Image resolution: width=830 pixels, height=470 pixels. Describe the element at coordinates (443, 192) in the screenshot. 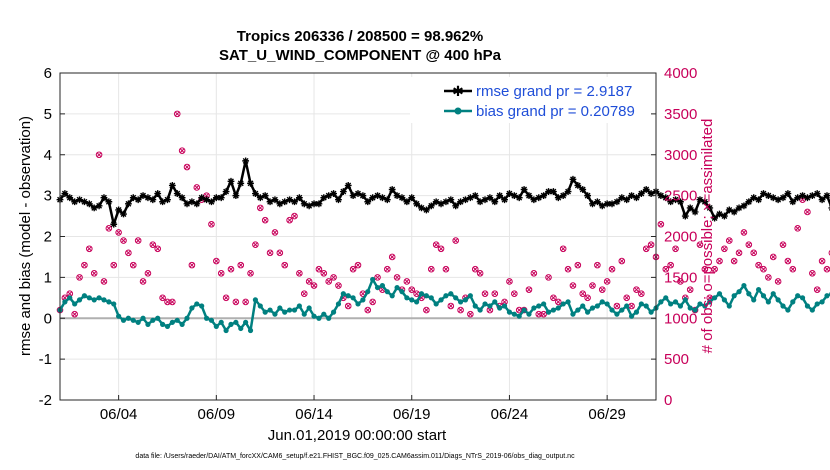

I see `rmse-series` at that location.